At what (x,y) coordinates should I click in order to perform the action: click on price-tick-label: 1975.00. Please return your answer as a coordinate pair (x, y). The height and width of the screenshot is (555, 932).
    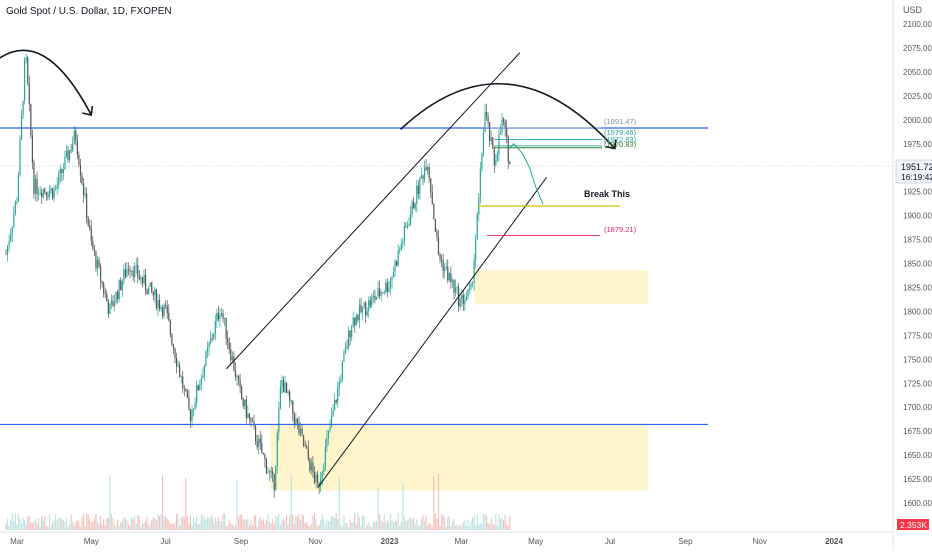
    Looking at the image, I should click on (917, 144).